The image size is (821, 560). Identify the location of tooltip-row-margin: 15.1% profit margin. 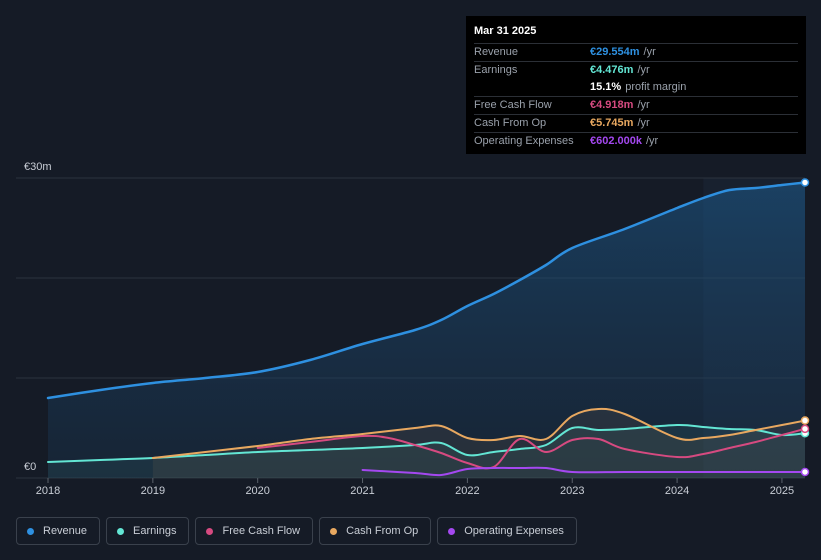
(636, 87).